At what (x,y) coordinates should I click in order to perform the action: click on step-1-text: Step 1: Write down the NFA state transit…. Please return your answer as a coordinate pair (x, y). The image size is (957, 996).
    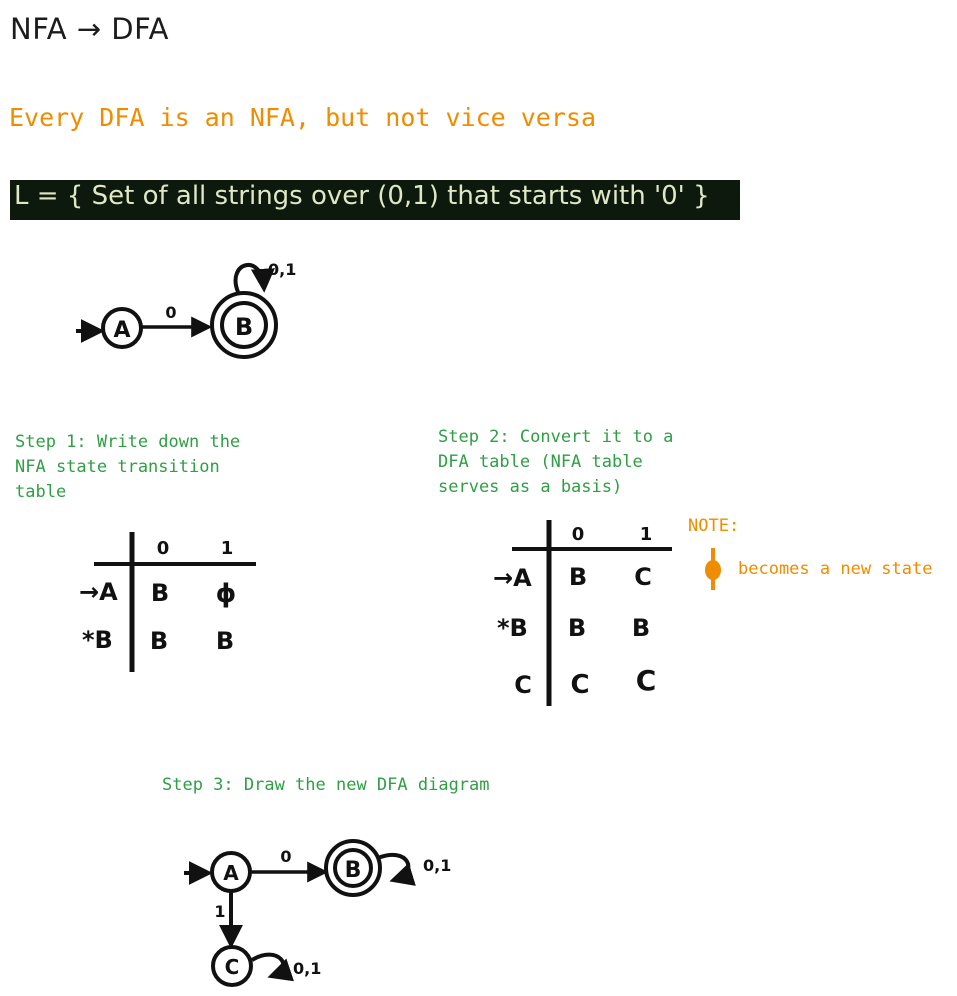
    Looking at the image, I should click on (128, 467).